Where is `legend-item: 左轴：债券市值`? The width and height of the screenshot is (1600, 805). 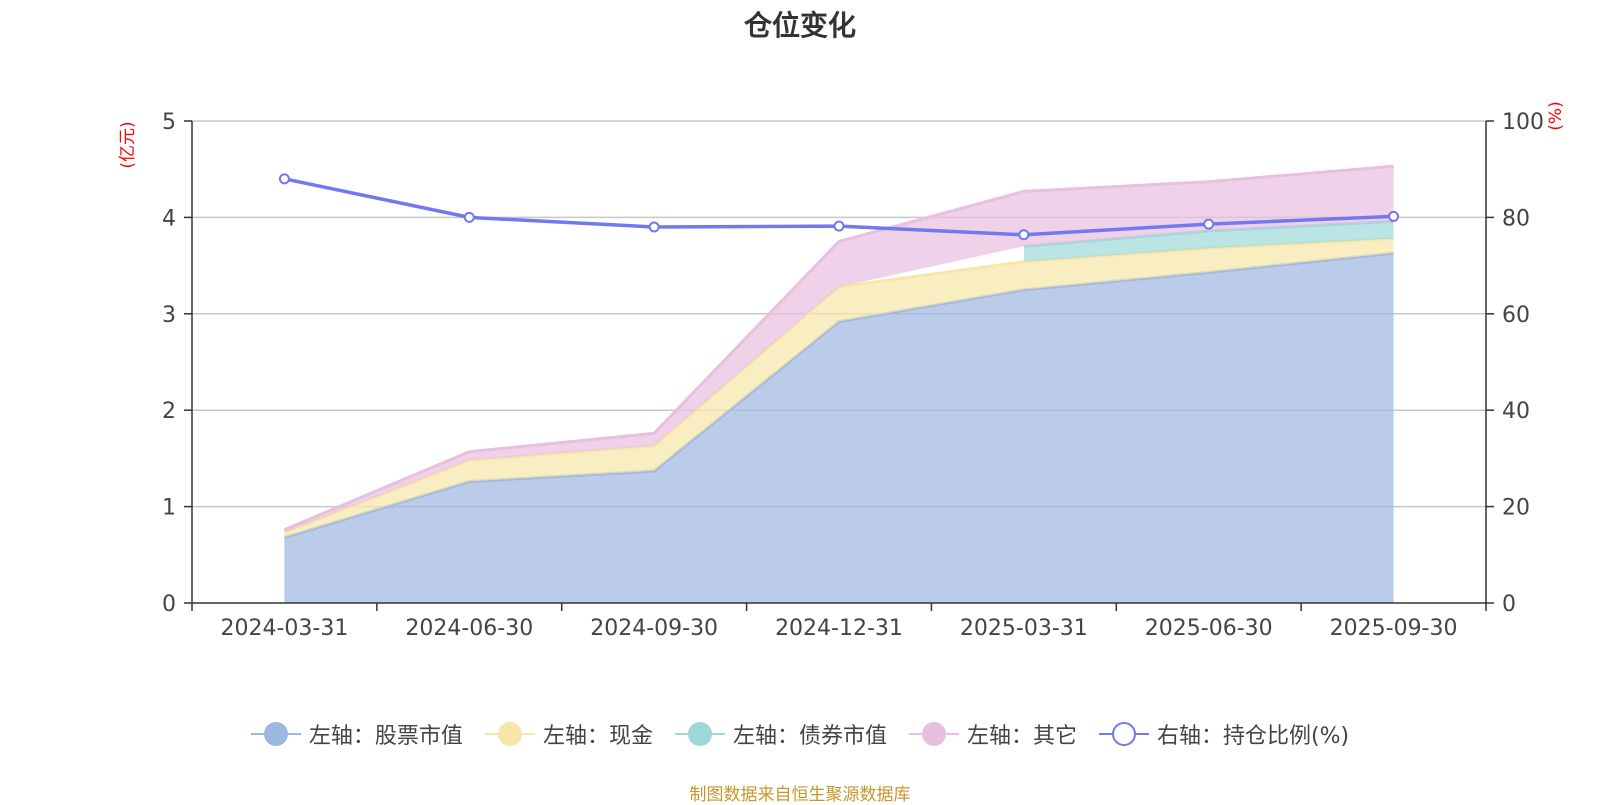 legend-item: 左轴：债券市值 is located at coordinates (780, 734).